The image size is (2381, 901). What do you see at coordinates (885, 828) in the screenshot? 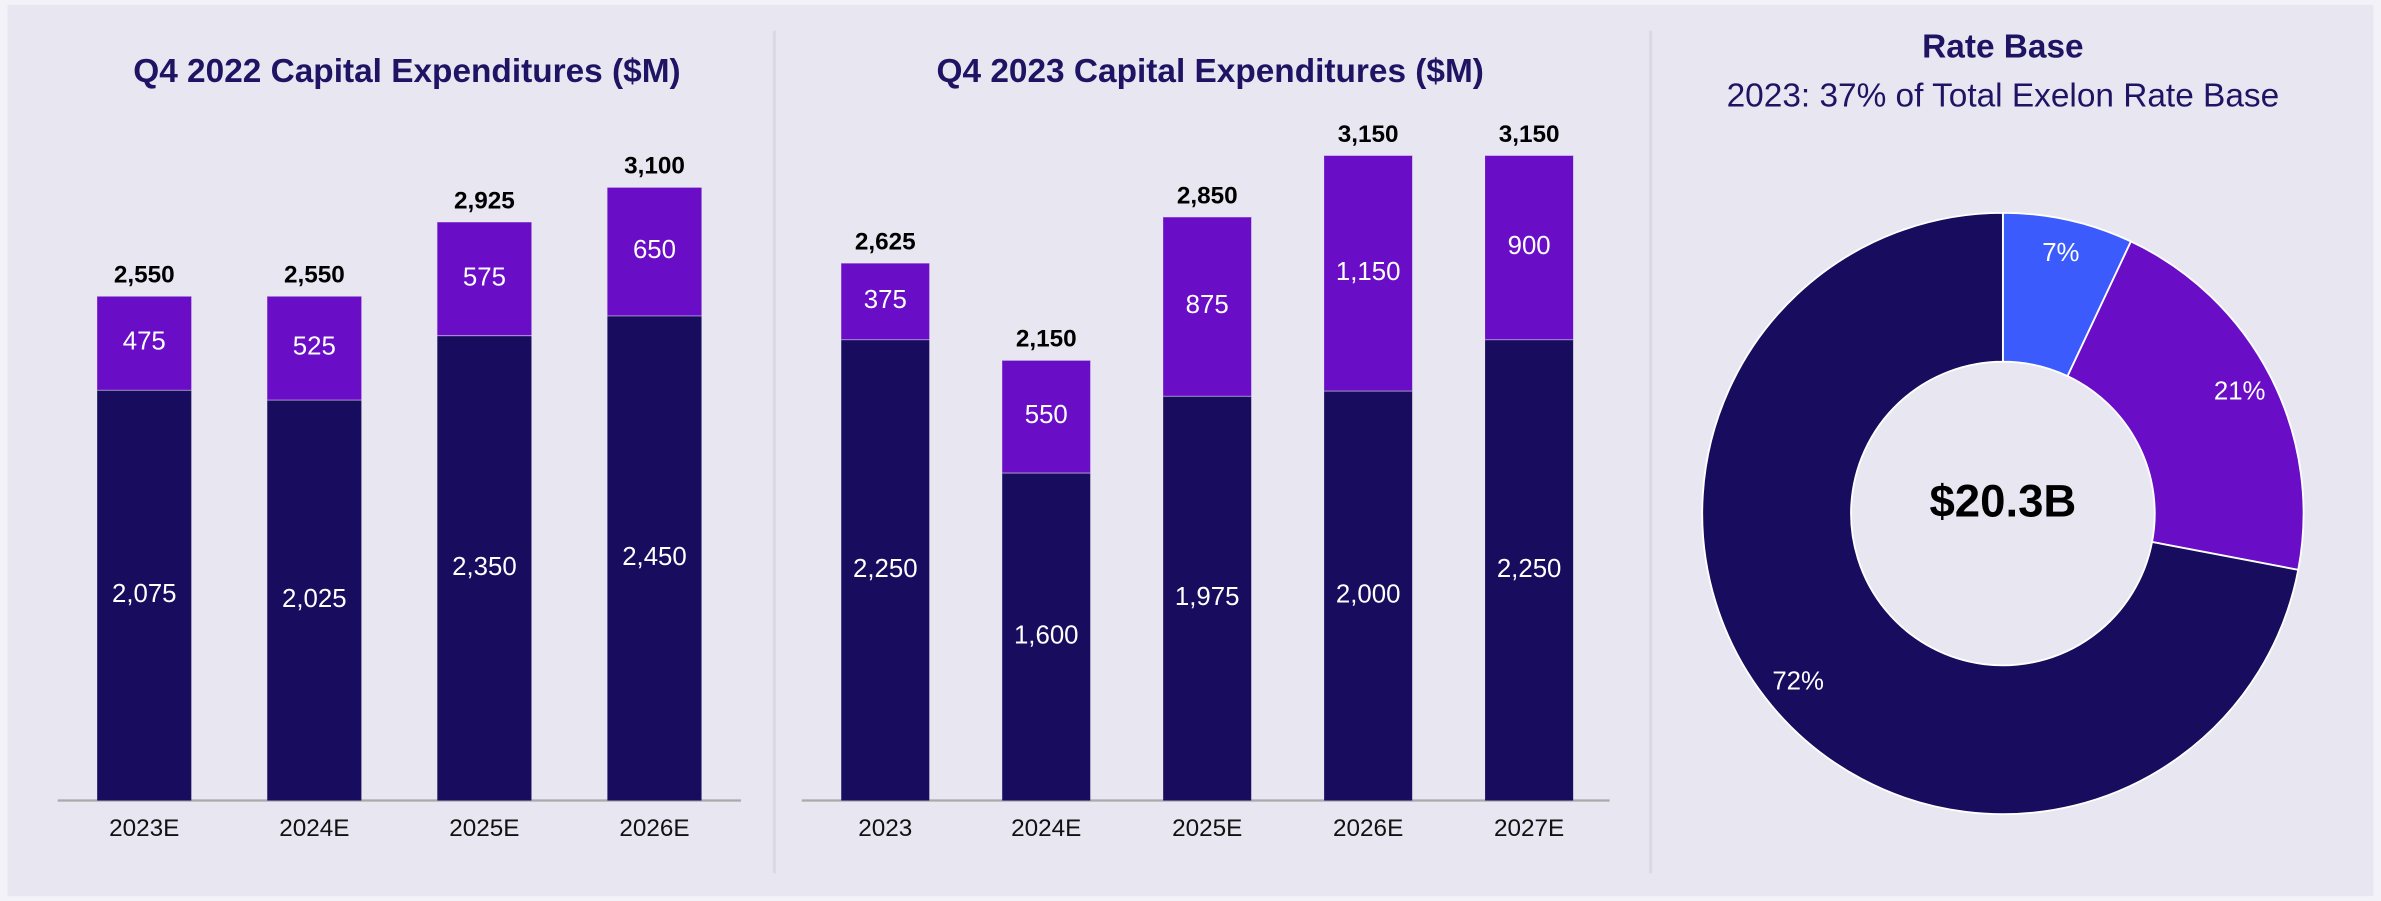
I see `x-tick-label: 2023` at bounding box center [885, 828].